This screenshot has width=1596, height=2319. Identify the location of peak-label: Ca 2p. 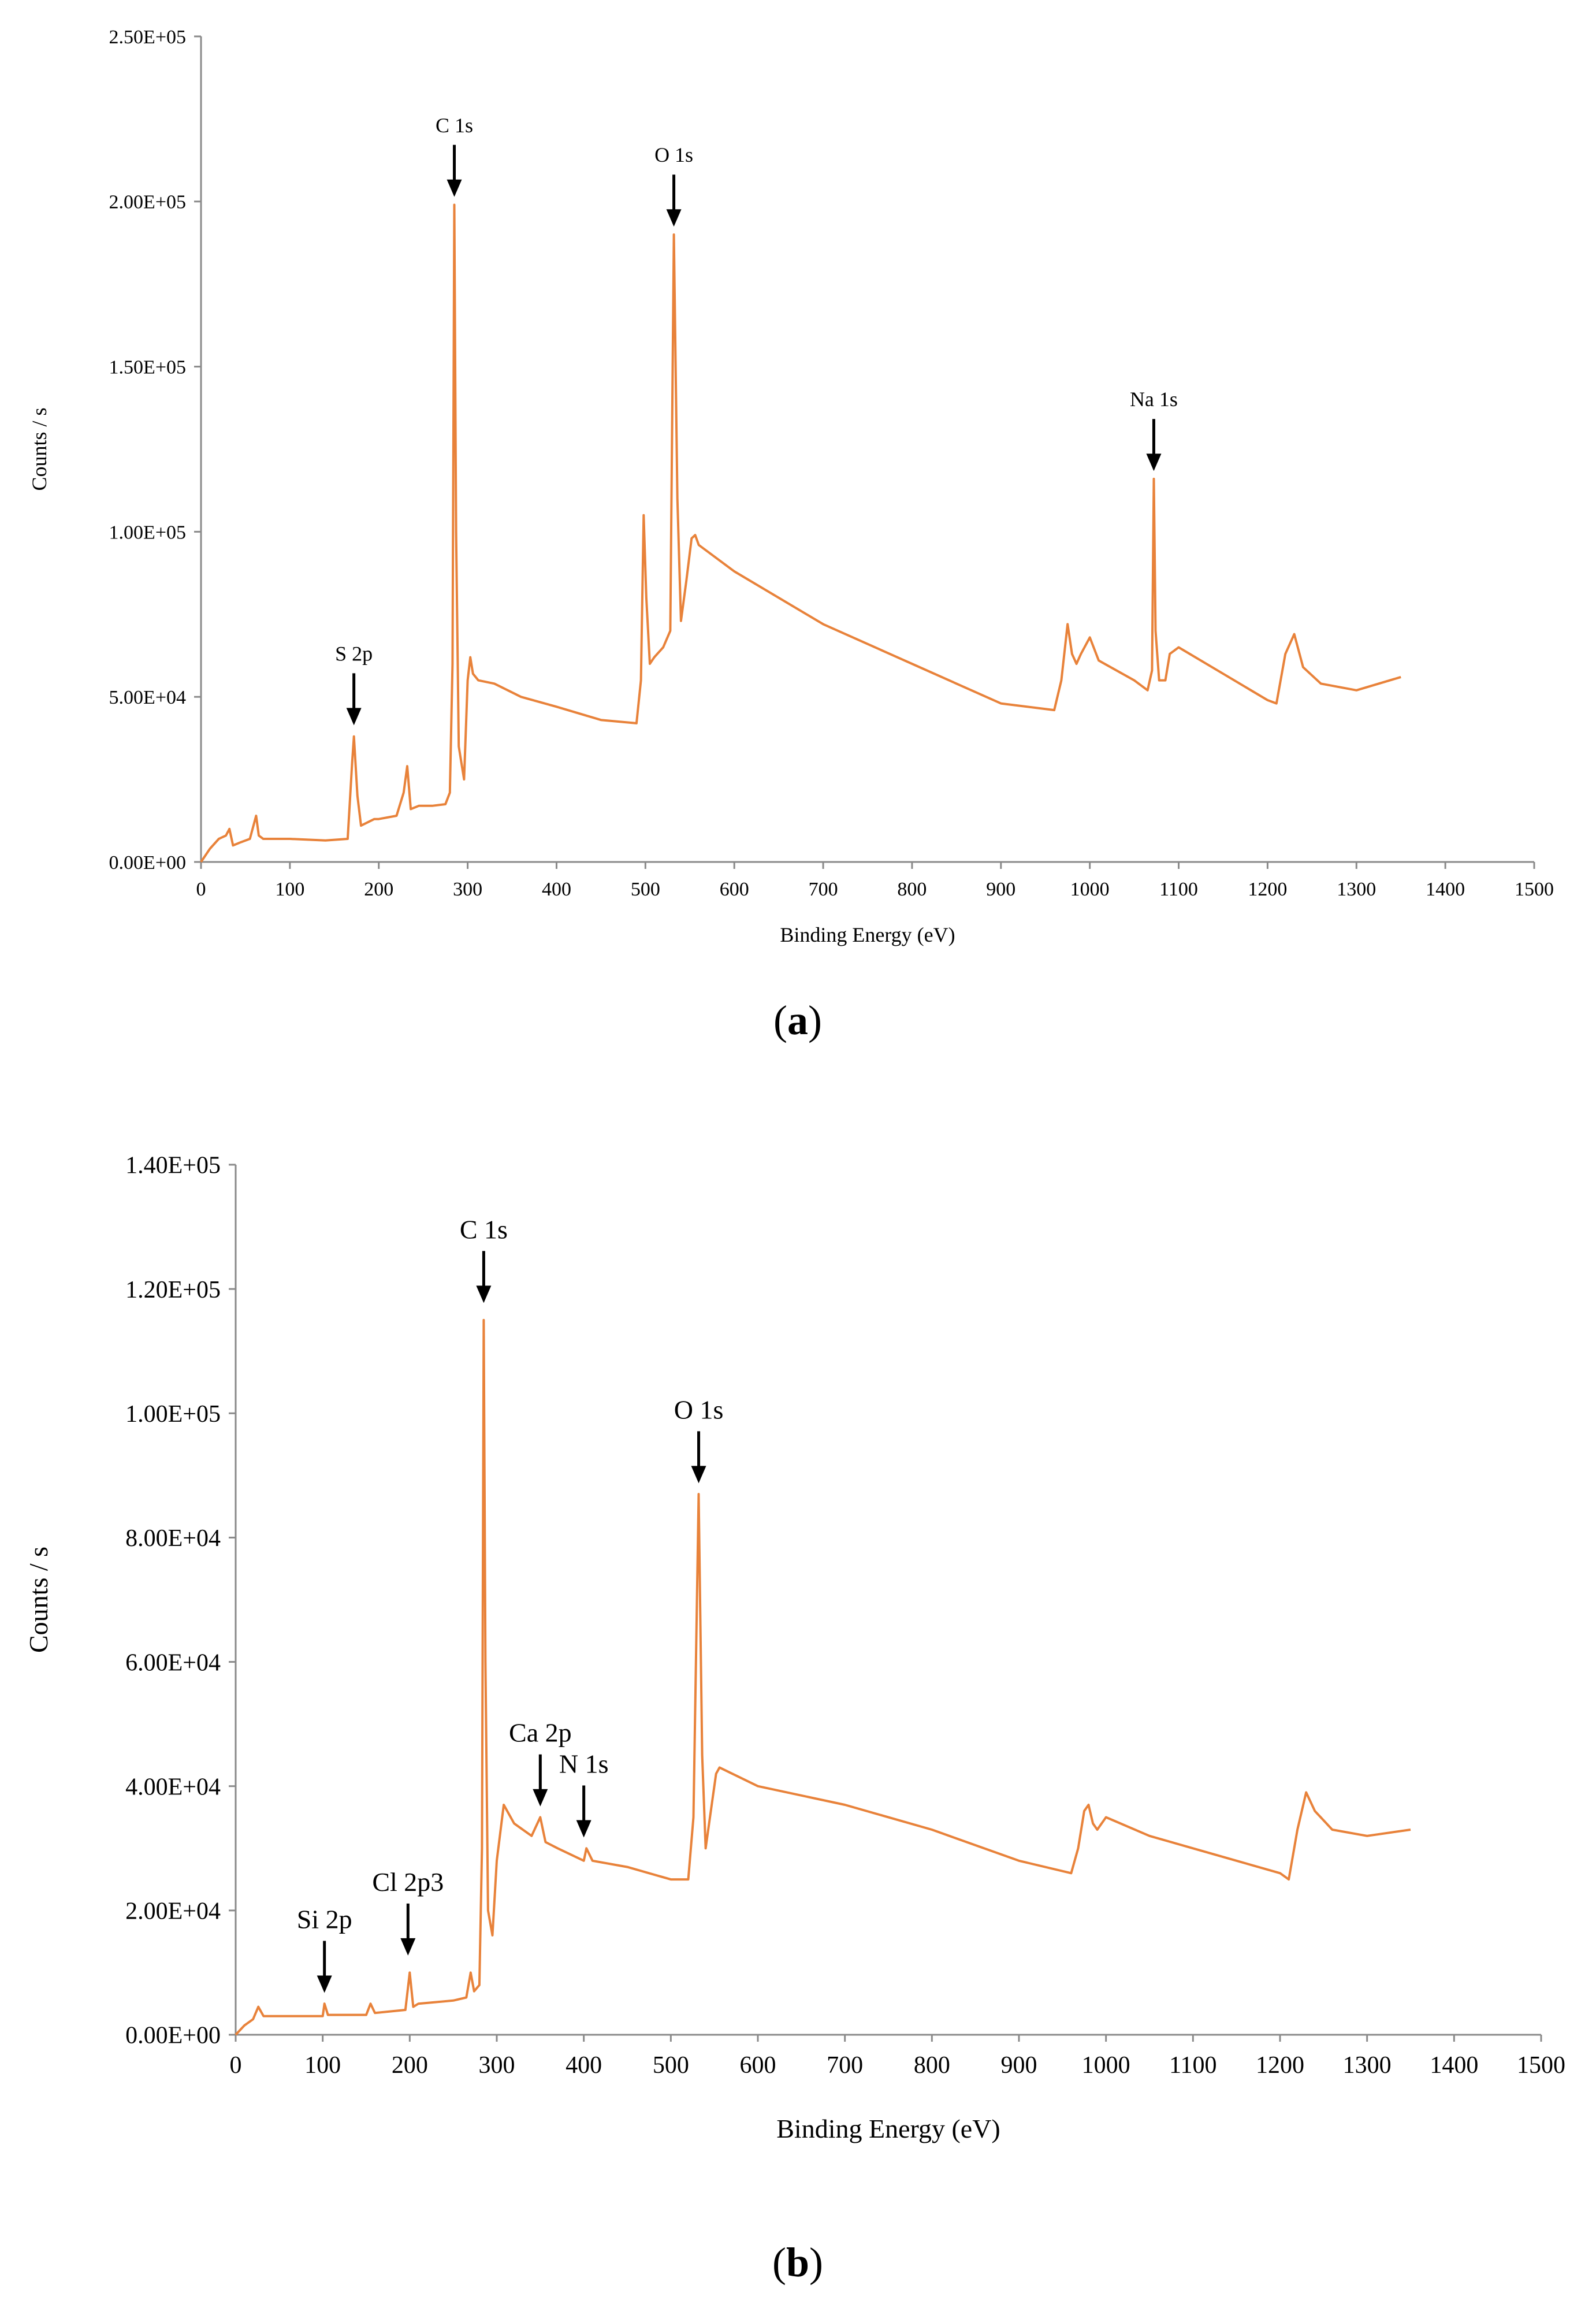
(540, 1733).